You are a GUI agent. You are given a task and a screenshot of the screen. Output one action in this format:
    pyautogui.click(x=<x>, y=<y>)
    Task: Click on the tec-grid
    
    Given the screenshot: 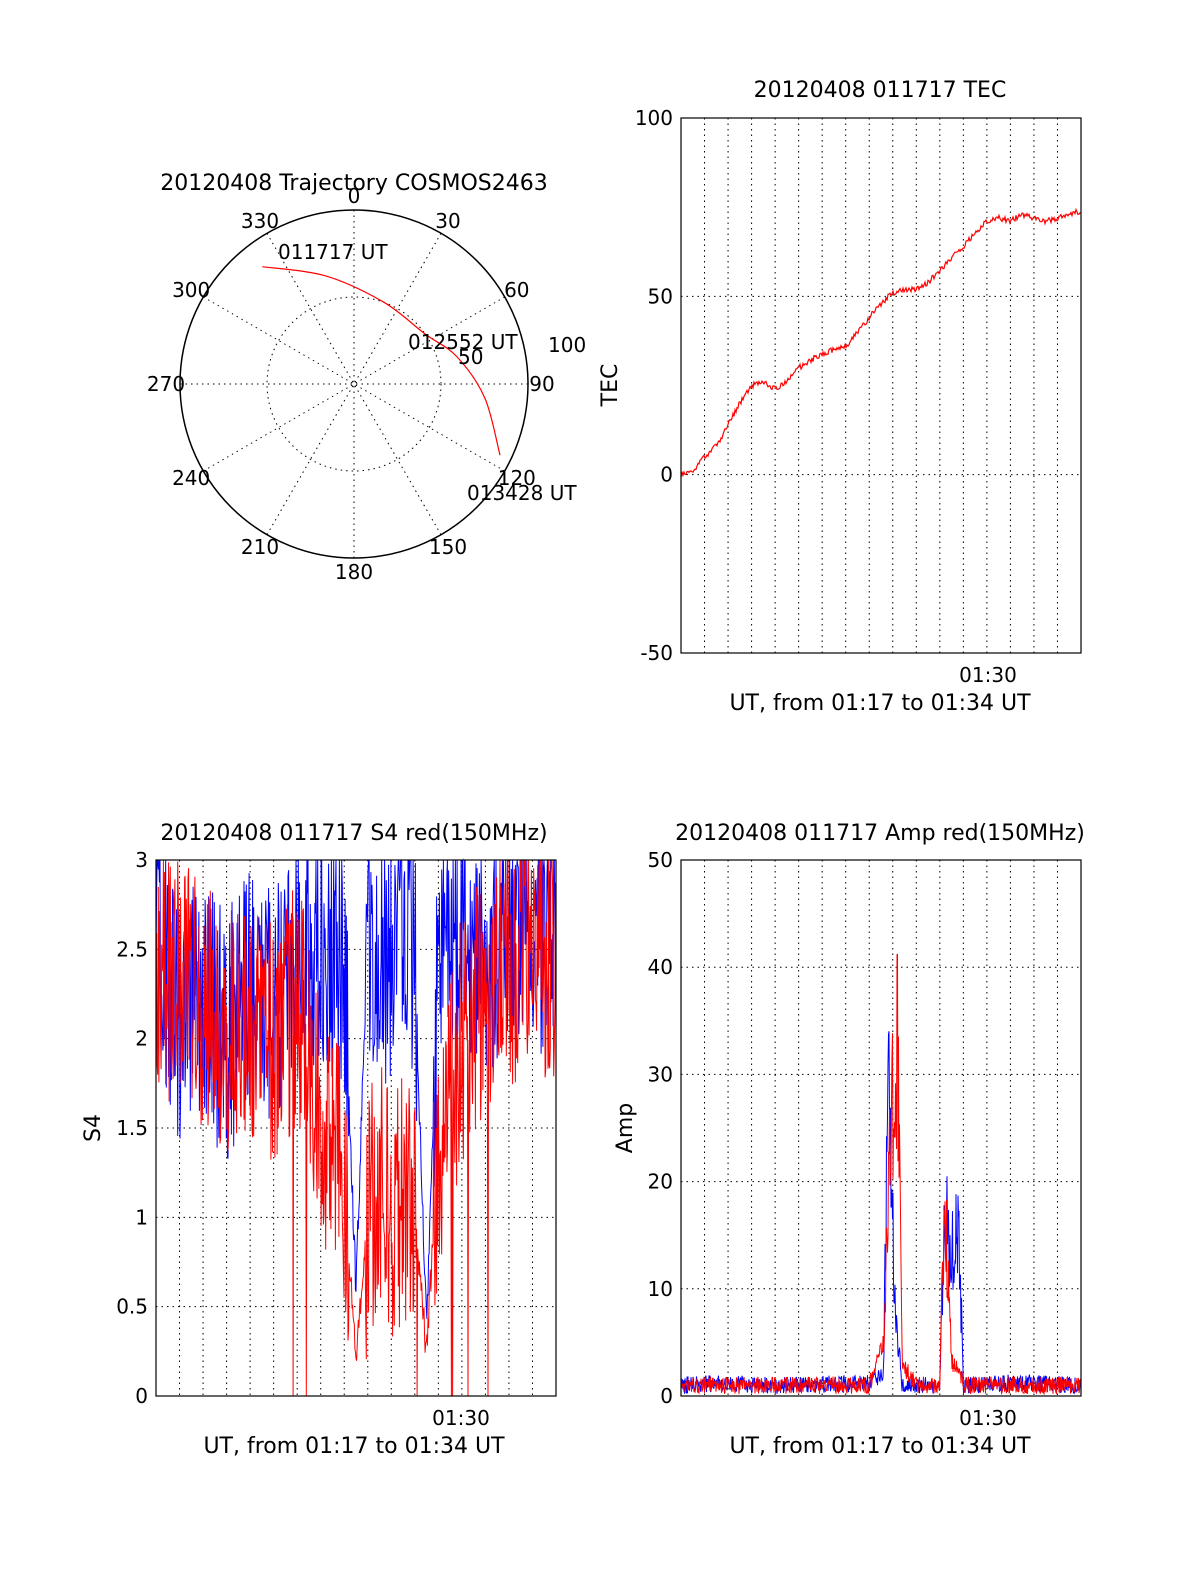 What is the action you would take?
    pyautogui.click(x=881, y=385)
    